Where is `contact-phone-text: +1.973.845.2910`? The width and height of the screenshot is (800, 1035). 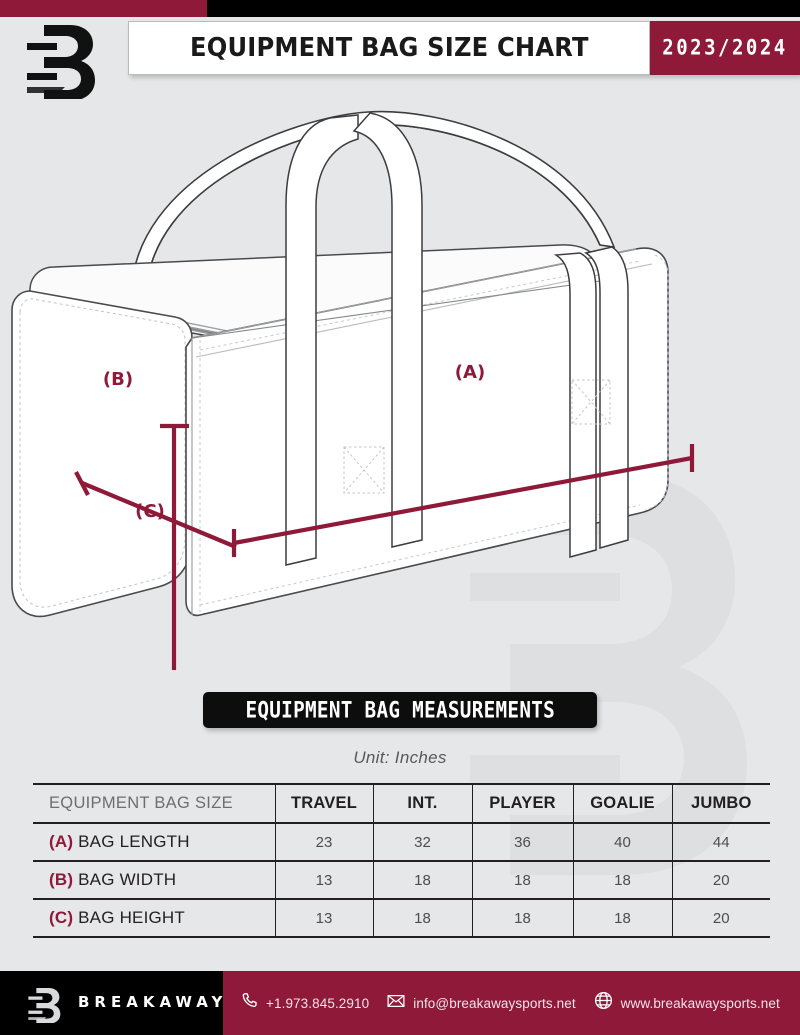
contact-phone-text: +1.973.845.2910 is located at coordinates (318, 1003).